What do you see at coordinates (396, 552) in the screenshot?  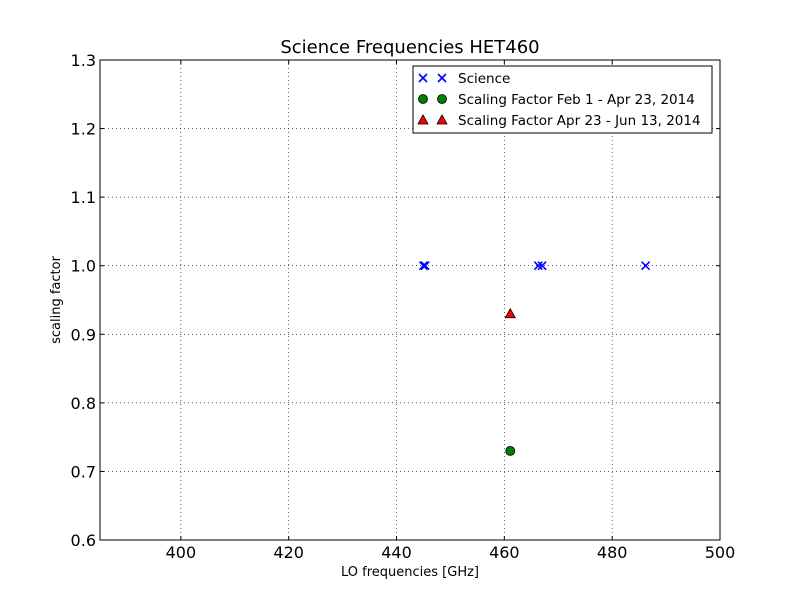 I see `x-tick-label: 440` at bounding box center [396, 552].